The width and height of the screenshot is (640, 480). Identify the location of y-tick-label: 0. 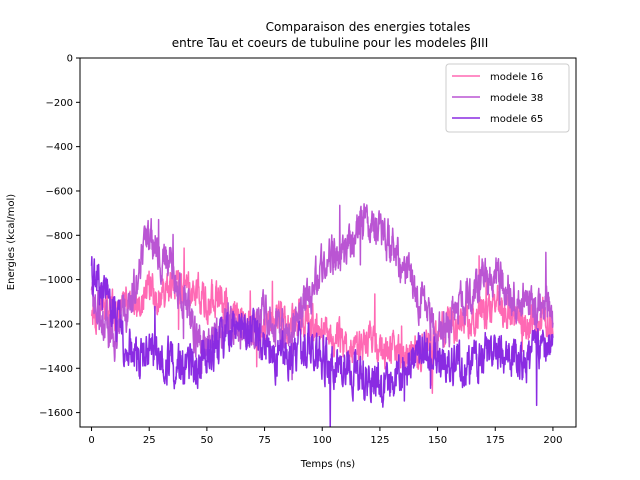
(70, 59).